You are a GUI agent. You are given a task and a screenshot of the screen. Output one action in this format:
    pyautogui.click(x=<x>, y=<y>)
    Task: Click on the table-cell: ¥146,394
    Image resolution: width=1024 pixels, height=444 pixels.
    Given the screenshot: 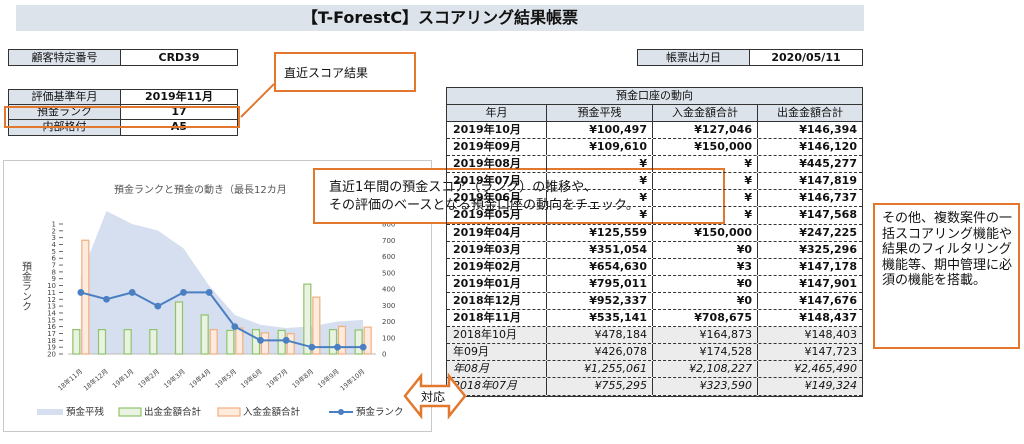 What is the action you would take?
    pyautogui.click(x=828, y=129)
    